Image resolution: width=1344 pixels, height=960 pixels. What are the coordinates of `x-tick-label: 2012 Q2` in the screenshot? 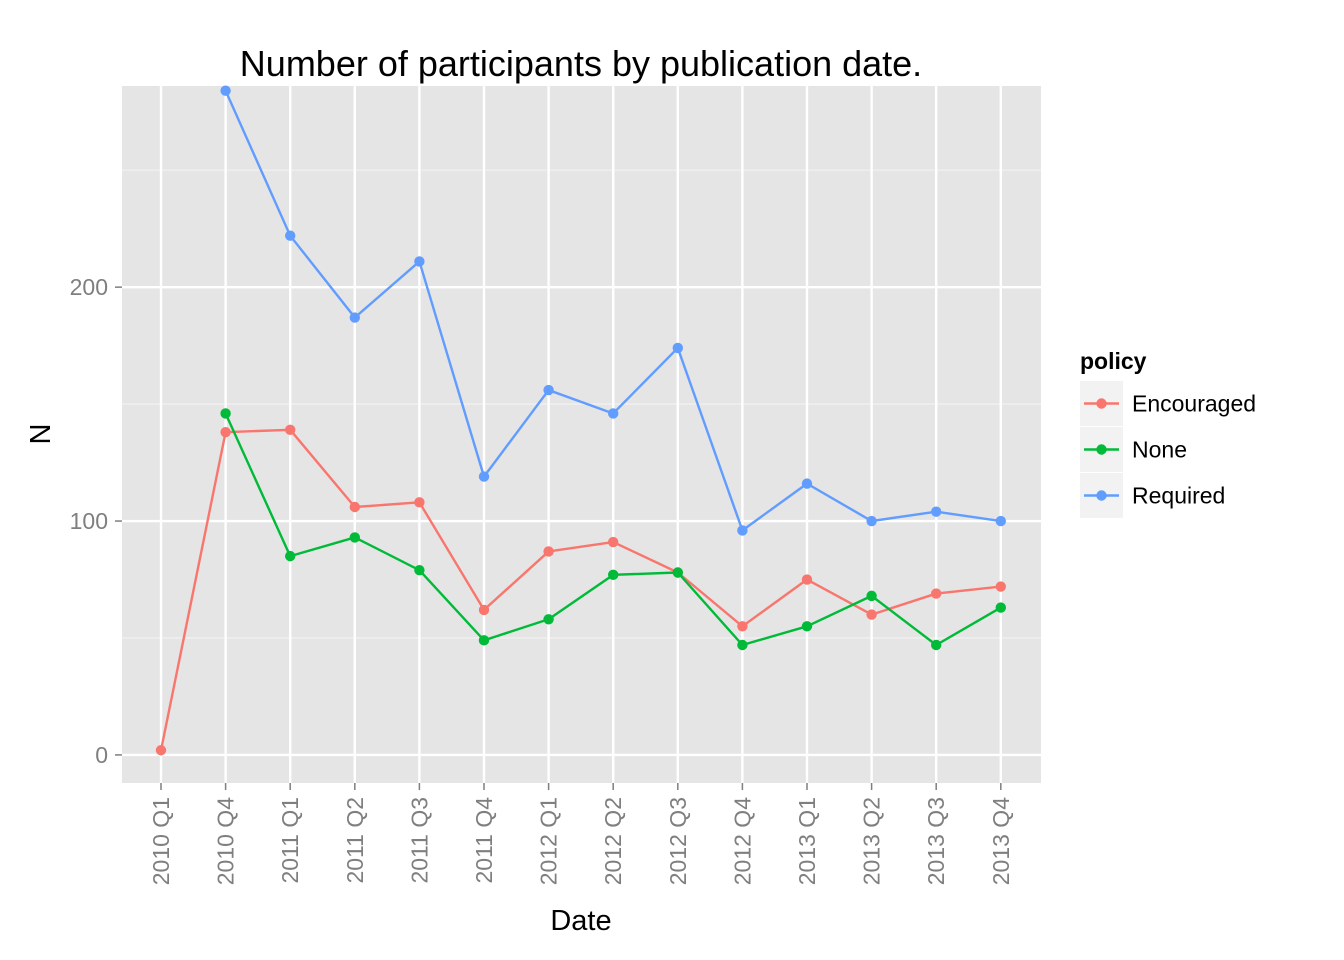 It's located at (613, 841).